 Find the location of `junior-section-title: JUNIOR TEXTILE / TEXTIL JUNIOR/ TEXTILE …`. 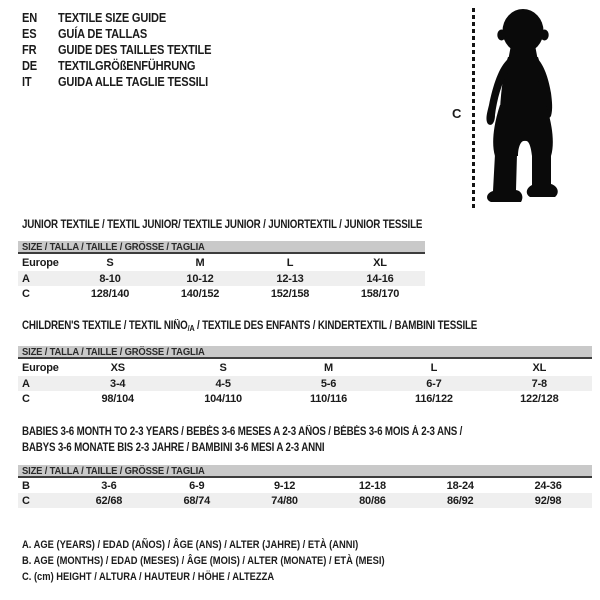

junior-section-title: JUNIOR TEXTILE / TEXTIL JUNIOR/ TEXTILE … is located at coordinates (257, 225).